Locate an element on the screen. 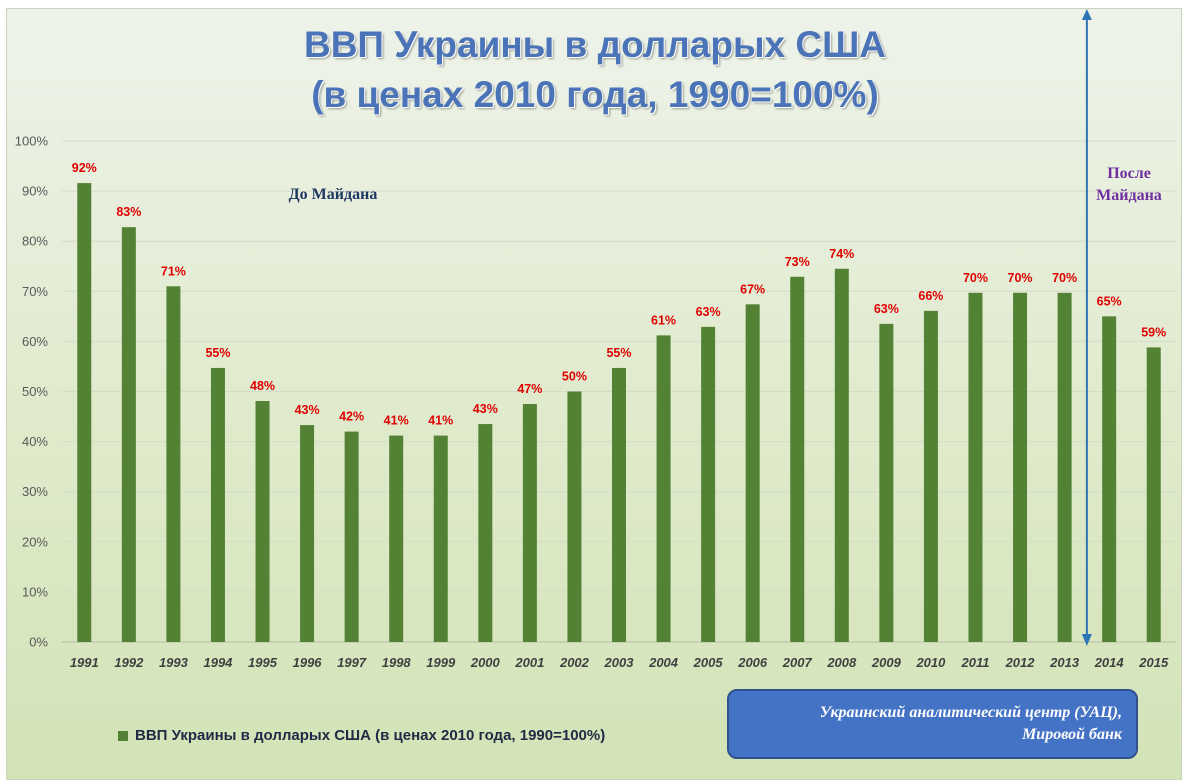 The width and height of the screenshot is (1184, 784). bar-1994 is located at coordinates (217, 504).